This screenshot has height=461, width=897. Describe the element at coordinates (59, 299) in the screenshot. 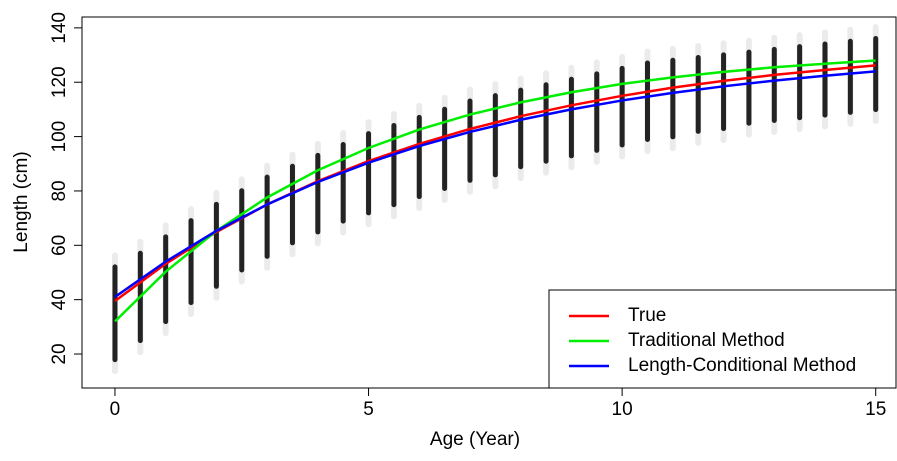

I see `y-tick-label: 40` at that location.